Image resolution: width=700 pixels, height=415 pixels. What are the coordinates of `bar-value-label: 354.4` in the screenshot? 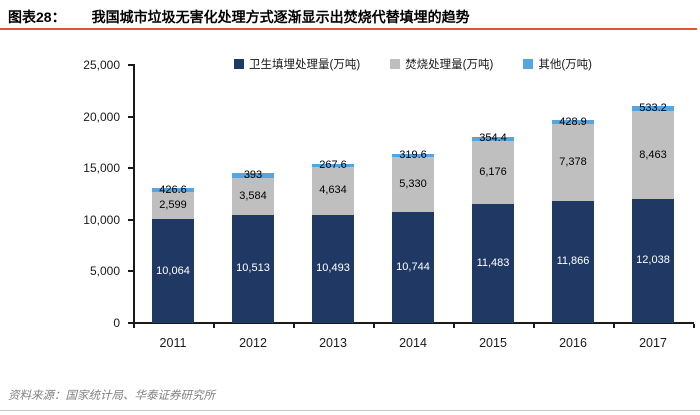 It's located at (493, 138).